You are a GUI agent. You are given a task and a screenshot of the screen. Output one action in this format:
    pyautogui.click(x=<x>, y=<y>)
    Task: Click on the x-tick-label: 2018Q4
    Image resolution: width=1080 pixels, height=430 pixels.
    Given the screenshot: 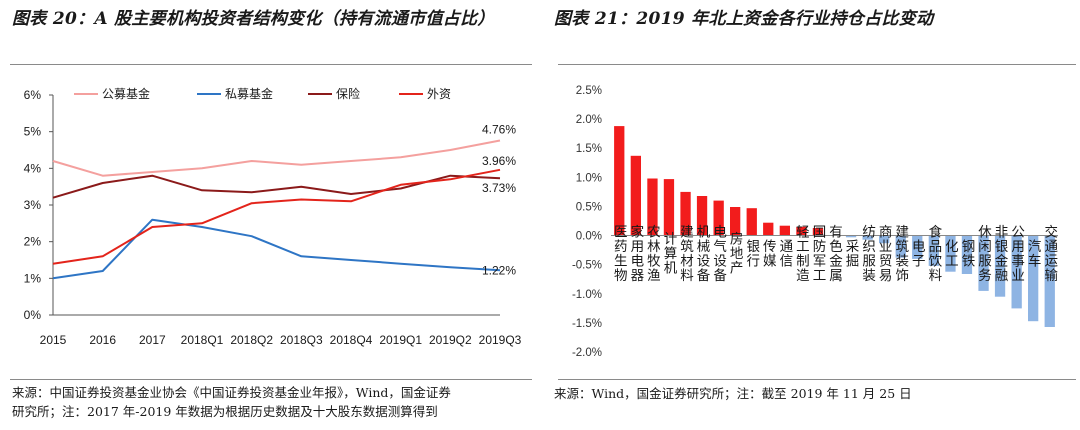 What is the action you would take?
    pyautogui.click(x=351, y=340)
    